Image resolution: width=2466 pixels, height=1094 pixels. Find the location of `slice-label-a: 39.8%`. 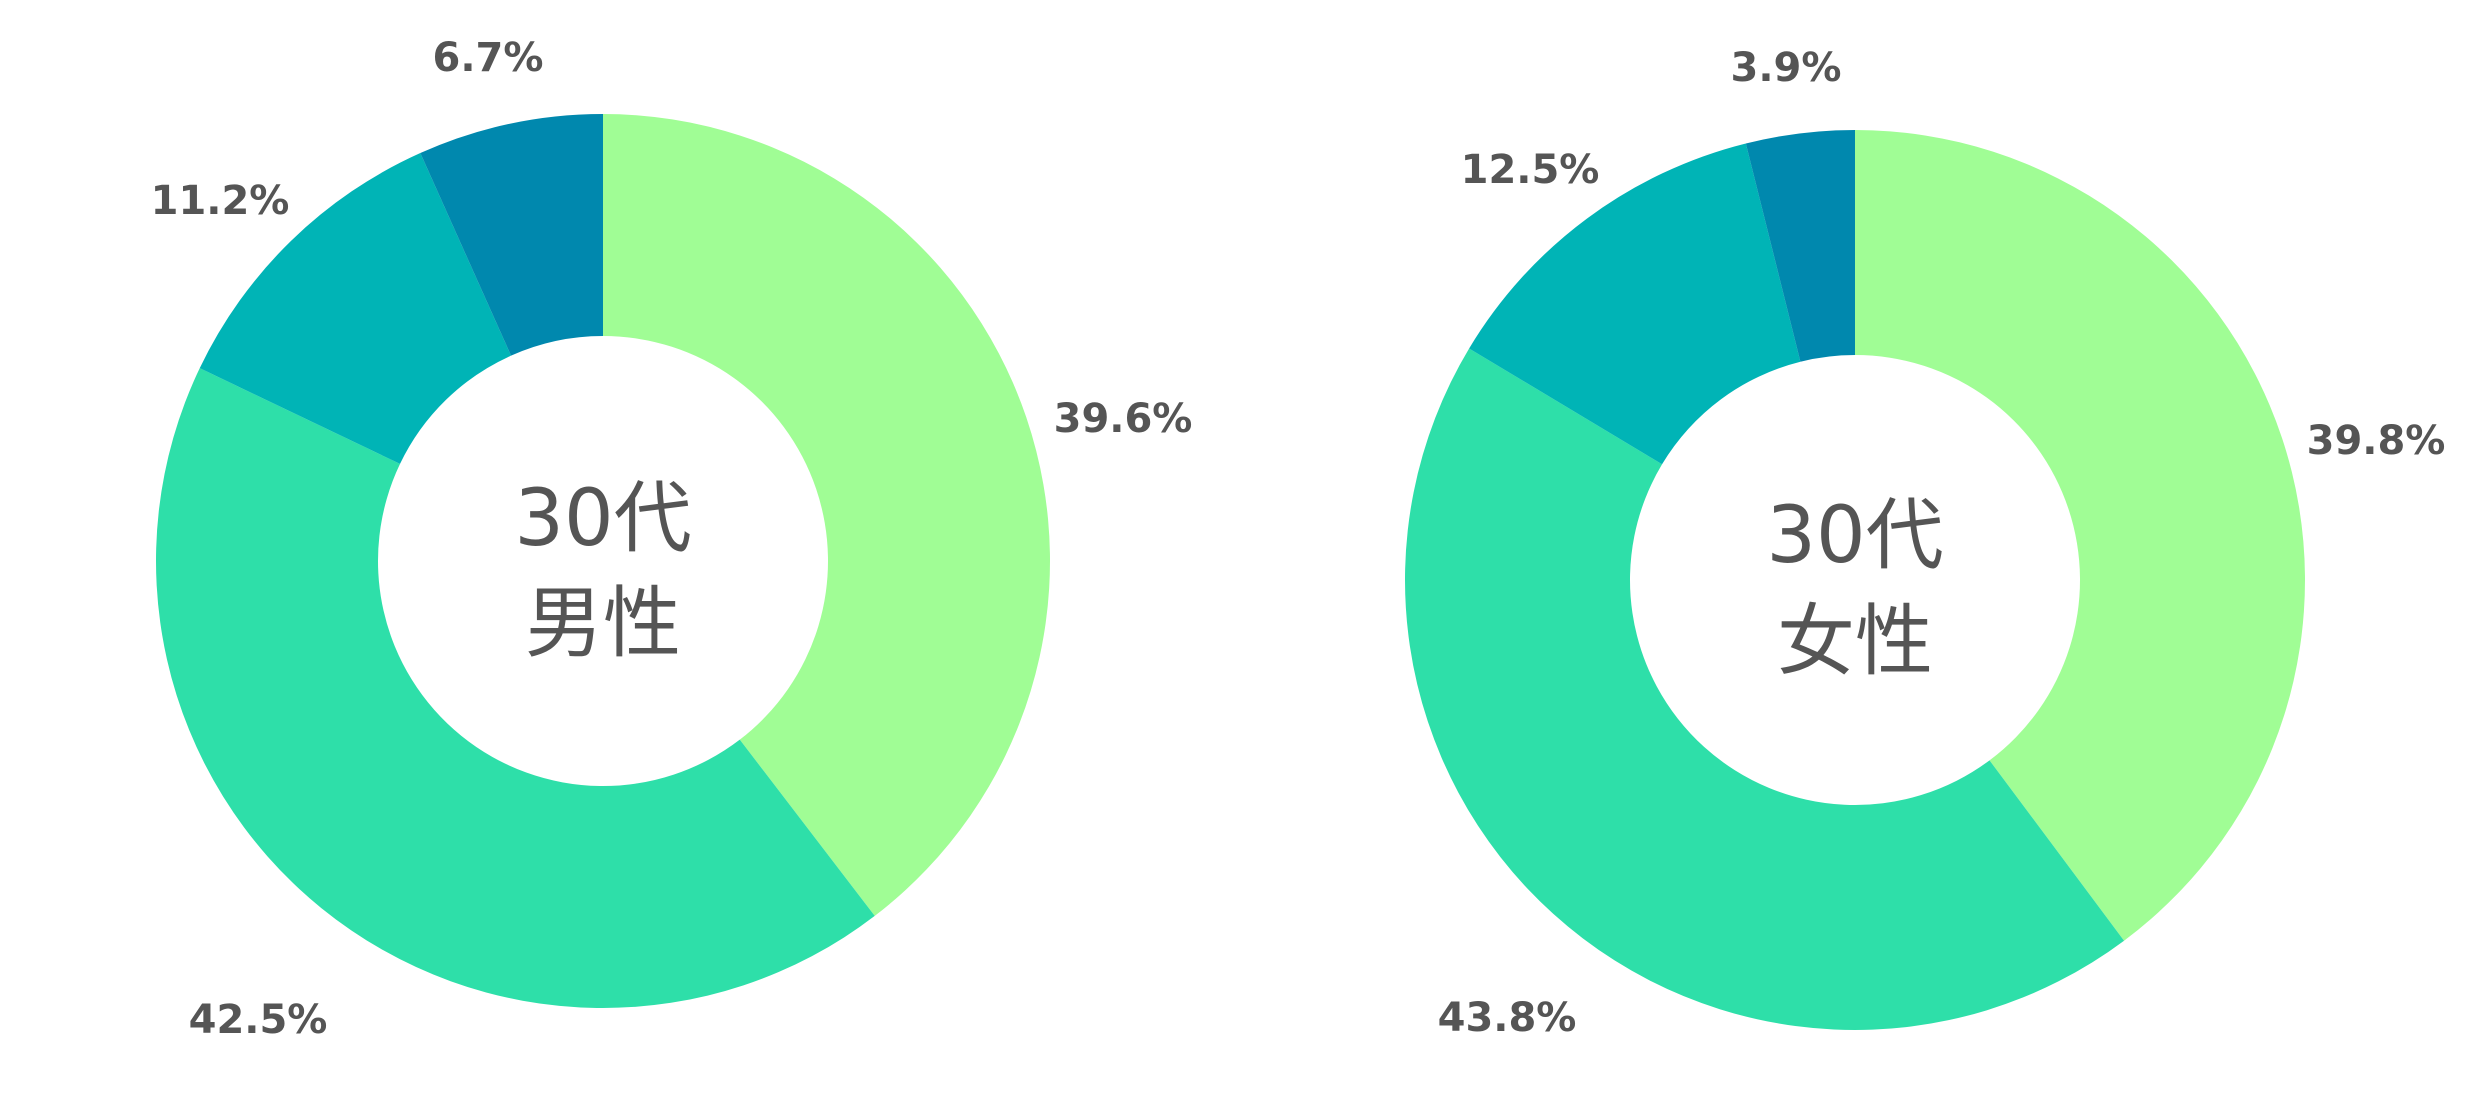

slice-label-a: 39.8% is located at coordinates (2376, 441).